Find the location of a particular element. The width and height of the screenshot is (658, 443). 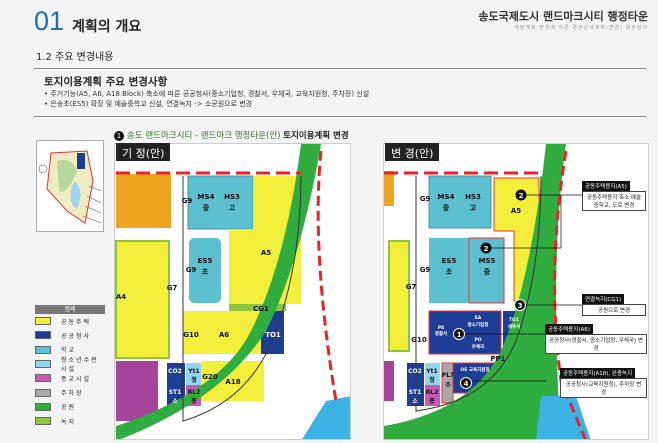

marker-2b: 2 is located at coordinates (486, 248).